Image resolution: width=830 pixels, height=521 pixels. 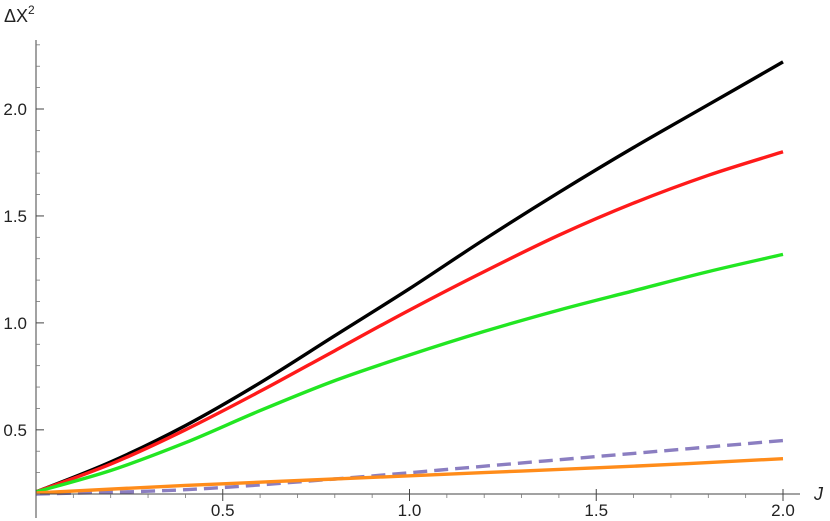 I want to click on y-tick-label: 1.0, so click(x=15, y=323).